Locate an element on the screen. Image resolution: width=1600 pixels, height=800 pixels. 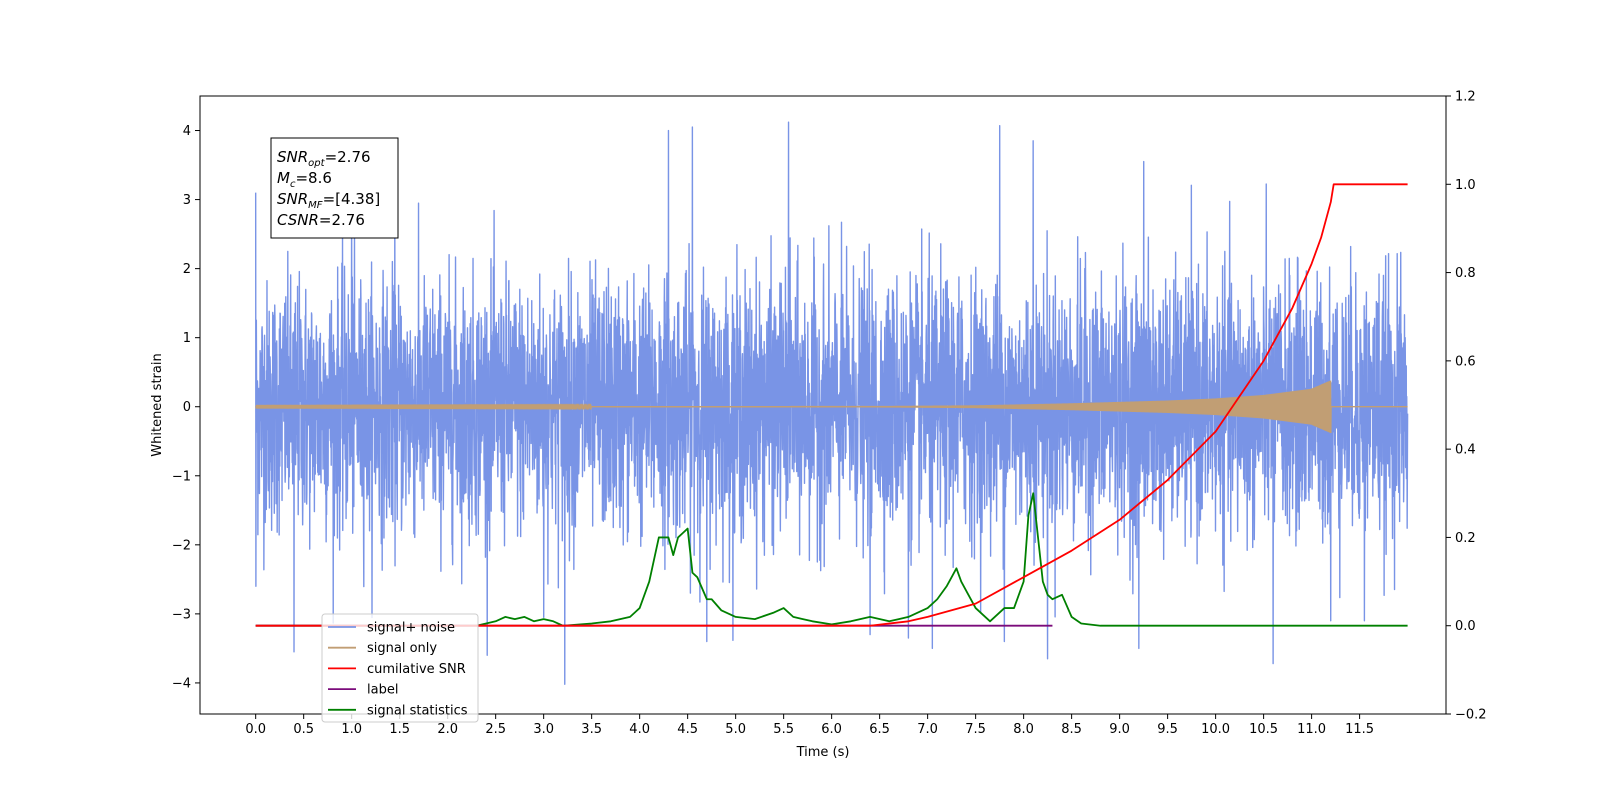
right-y-tick-label: −0.2 is located at coordinates (1471, 715).